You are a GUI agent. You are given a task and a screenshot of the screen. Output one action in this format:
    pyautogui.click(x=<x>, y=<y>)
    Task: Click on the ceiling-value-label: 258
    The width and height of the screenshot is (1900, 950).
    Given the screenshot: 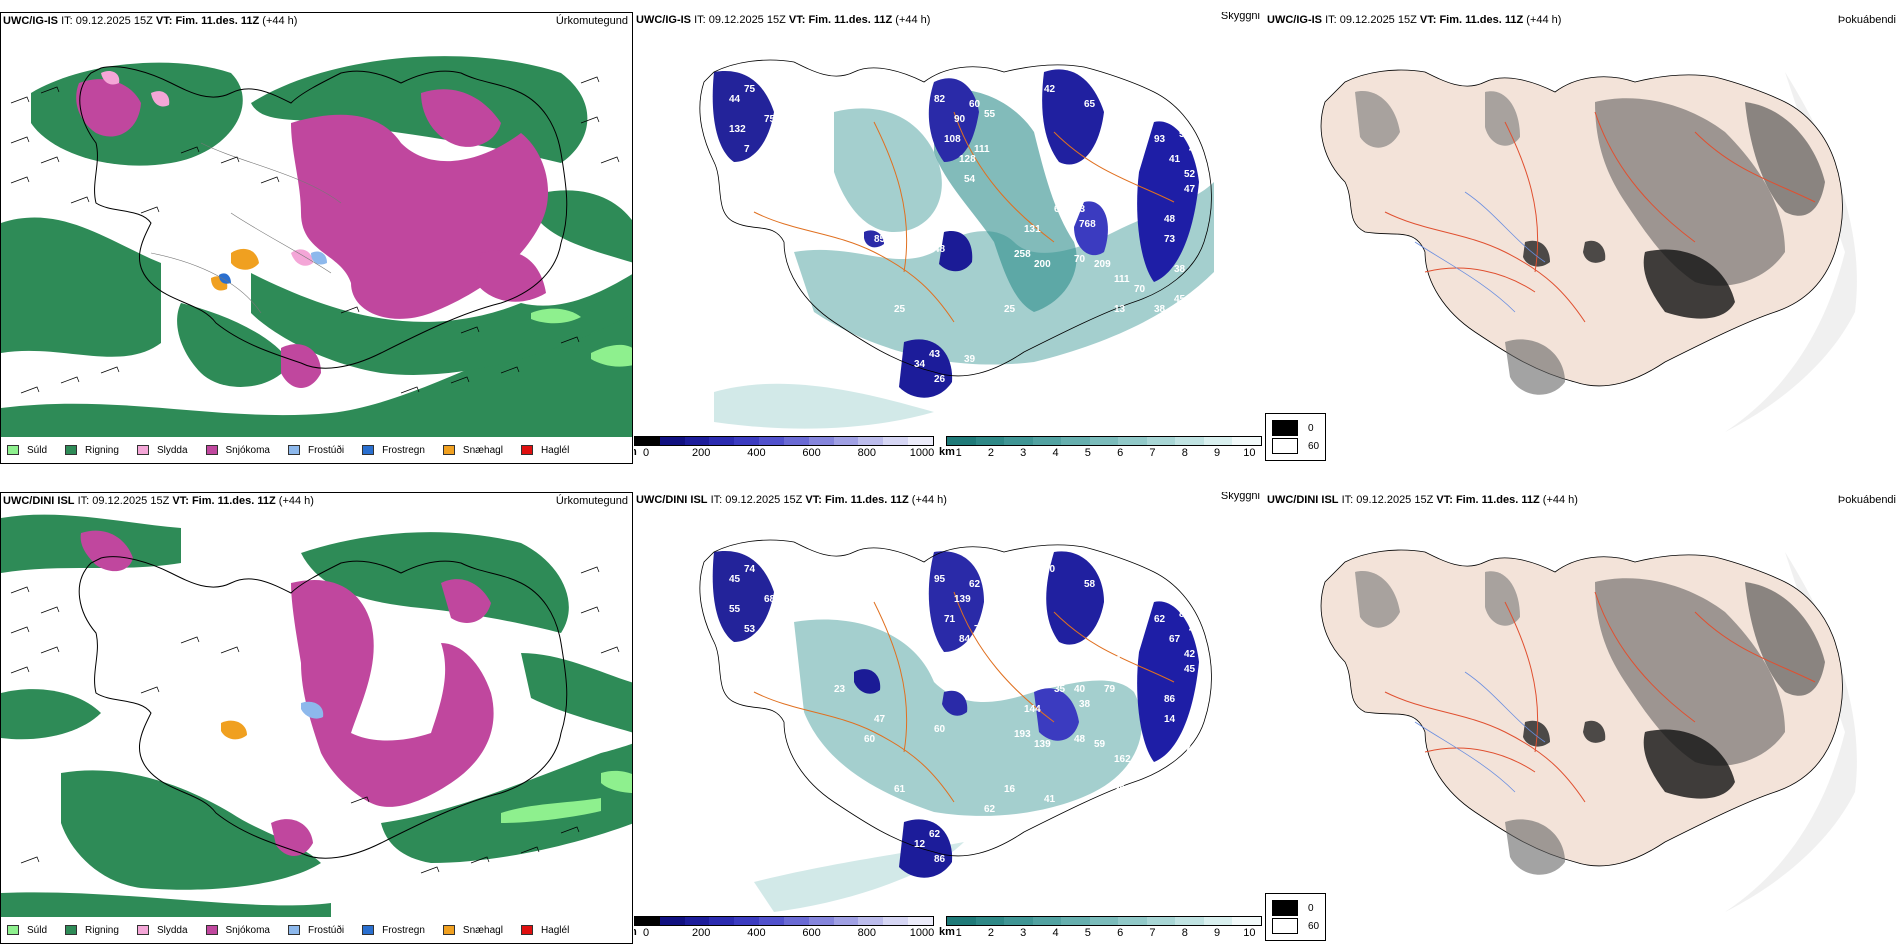 What is the action you would take?
    pyautogui.click(x=1022, y=254)
    